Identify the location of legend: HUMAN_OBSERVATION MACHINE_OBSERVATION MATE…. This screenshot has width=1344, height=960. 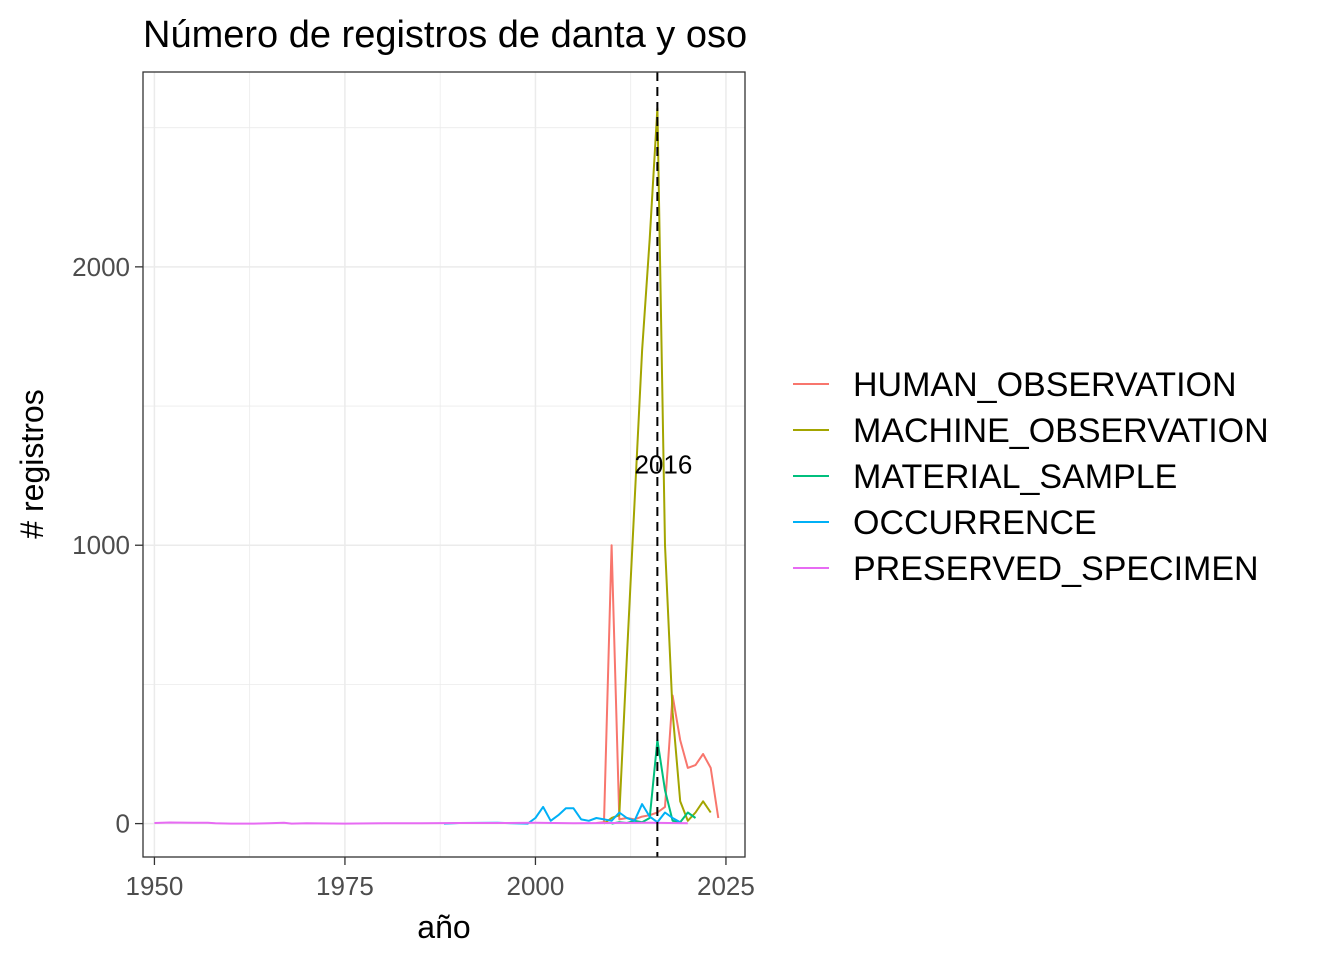
(1031, 477).